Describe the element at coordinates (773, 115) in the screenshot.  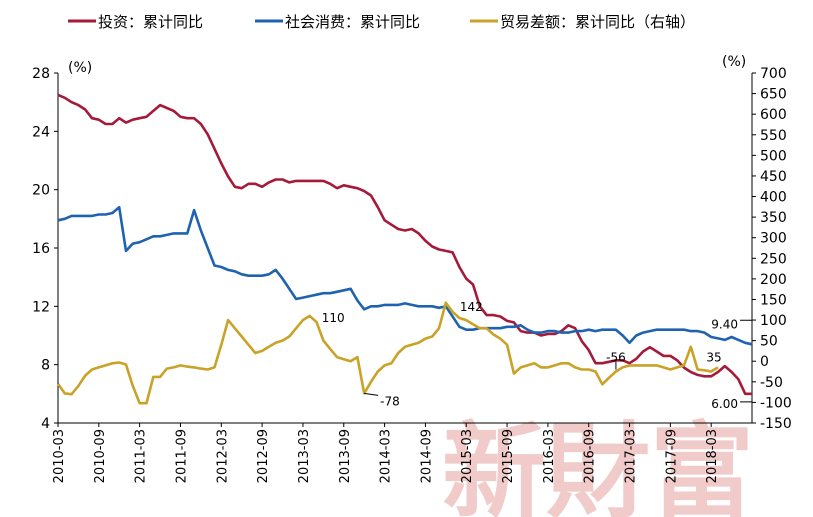
I see `right-tick-label: 600` at that location.